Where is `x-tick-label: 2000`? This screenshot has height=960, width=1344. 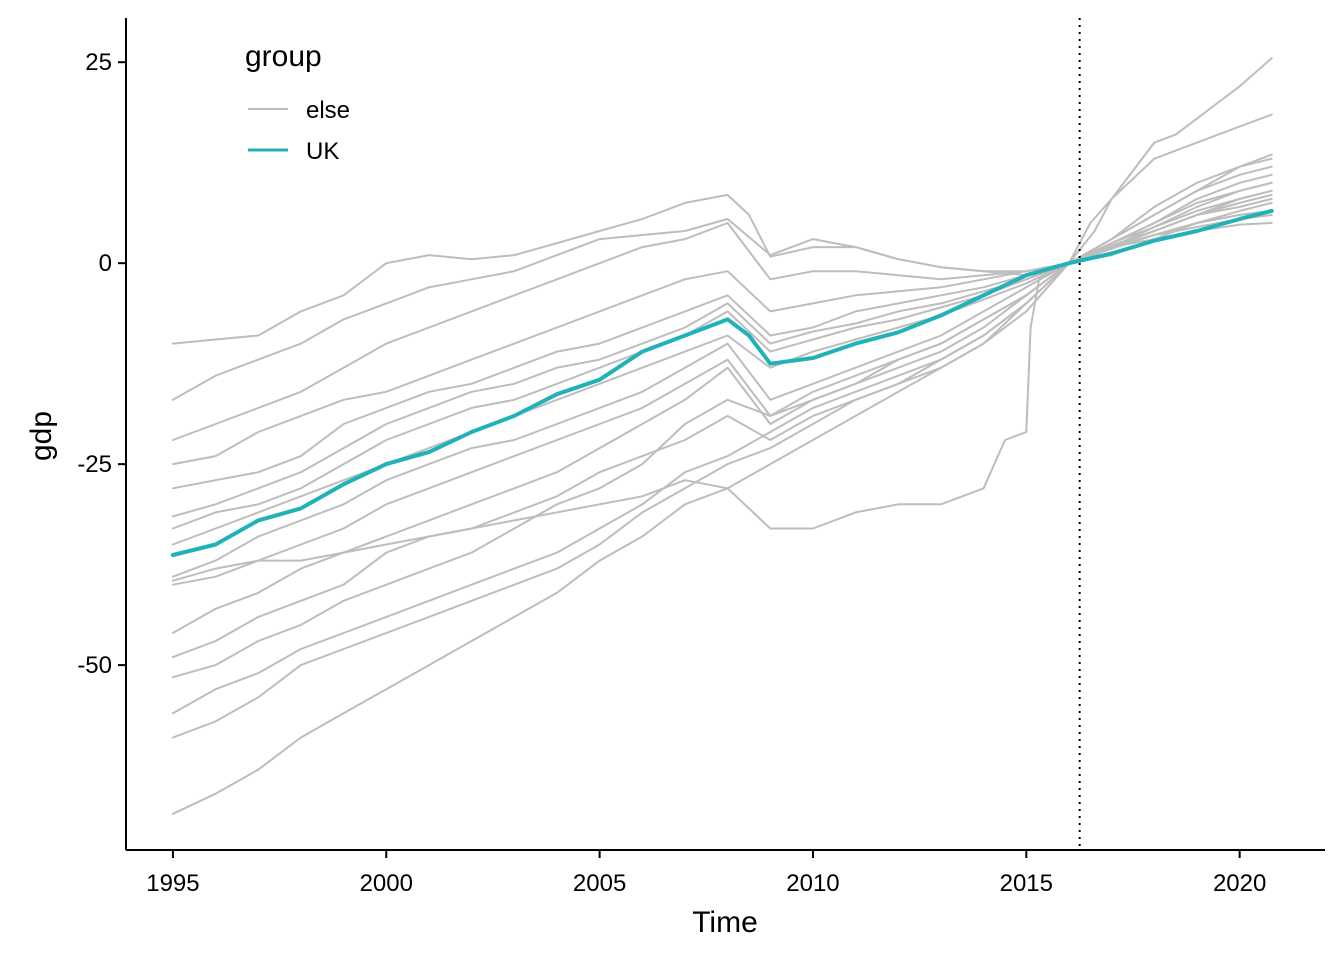 x-tick-label: 2000 is located at coordinates (386, 883).